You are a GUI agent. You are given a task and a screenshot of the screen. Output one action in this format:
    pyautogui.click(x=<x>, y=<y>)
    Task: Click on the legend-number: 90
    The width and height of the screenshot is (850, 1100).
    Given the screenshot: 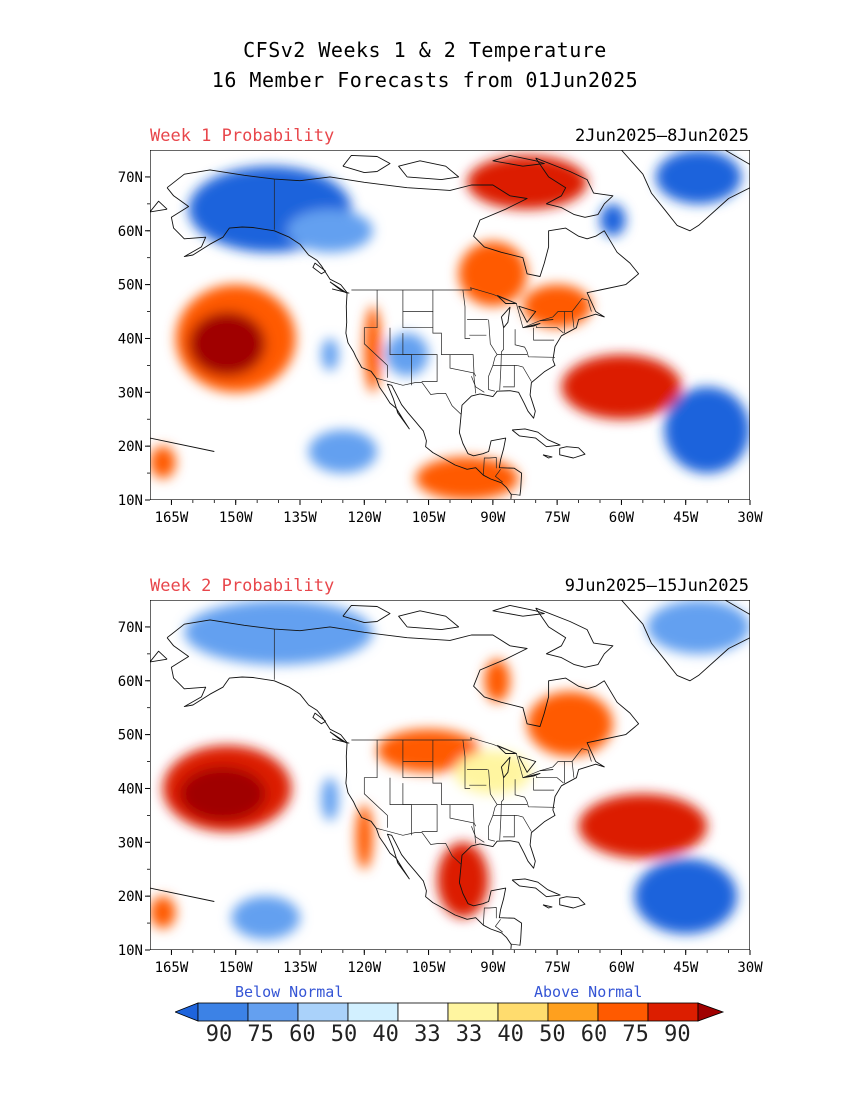 What is the action you would take?
    pyautogui.click(x=677, y=1034)
    